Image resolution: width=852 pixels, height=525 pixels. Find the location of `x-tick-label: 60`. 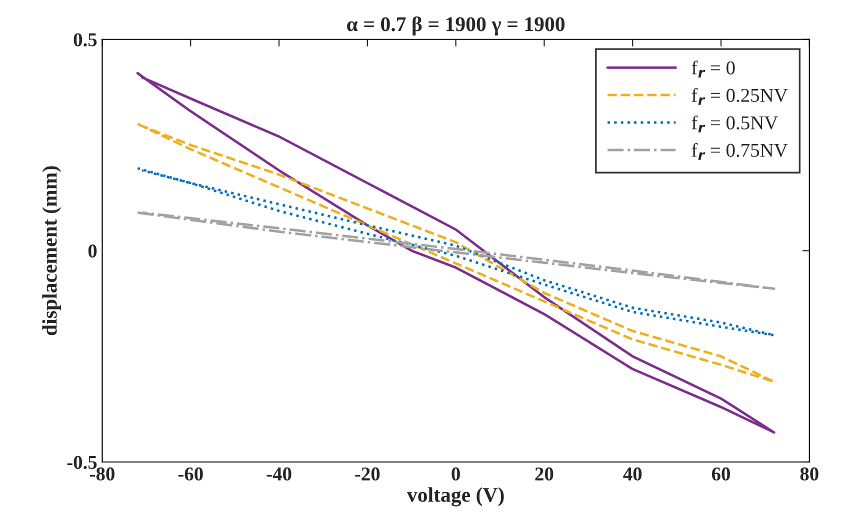

x-tick-label: 60 is located at coordinates (721, 474).